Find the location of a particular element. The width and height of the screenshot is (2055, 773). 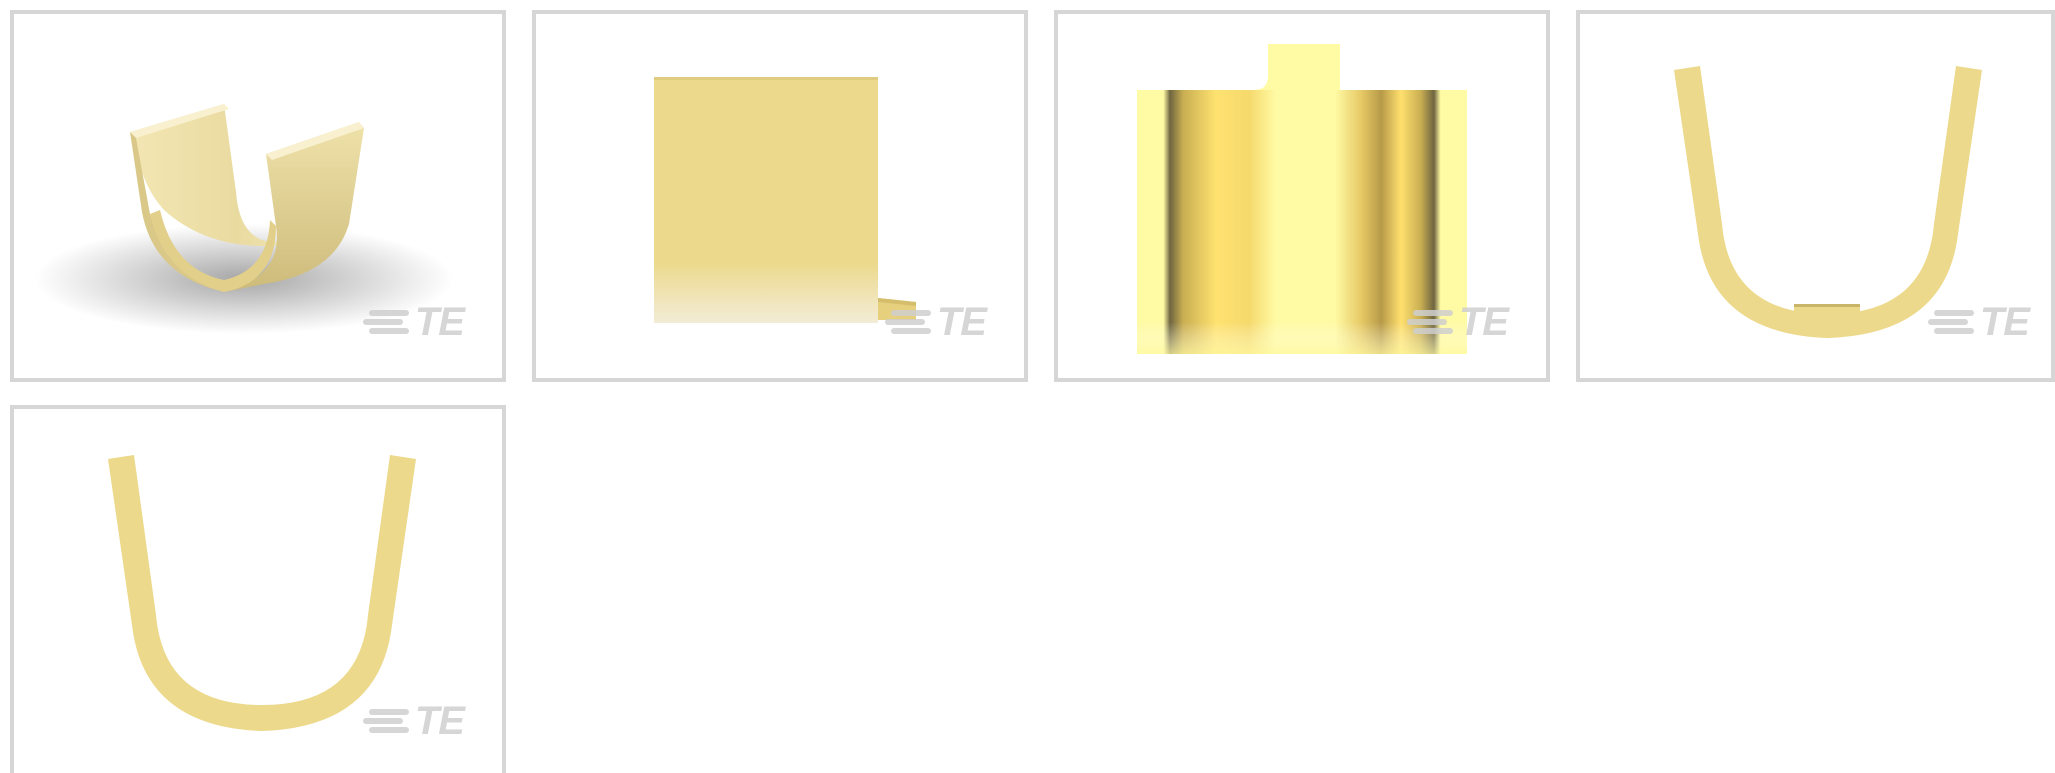

thumbnail-top-view: TE is located at coordinates (1302, 196).